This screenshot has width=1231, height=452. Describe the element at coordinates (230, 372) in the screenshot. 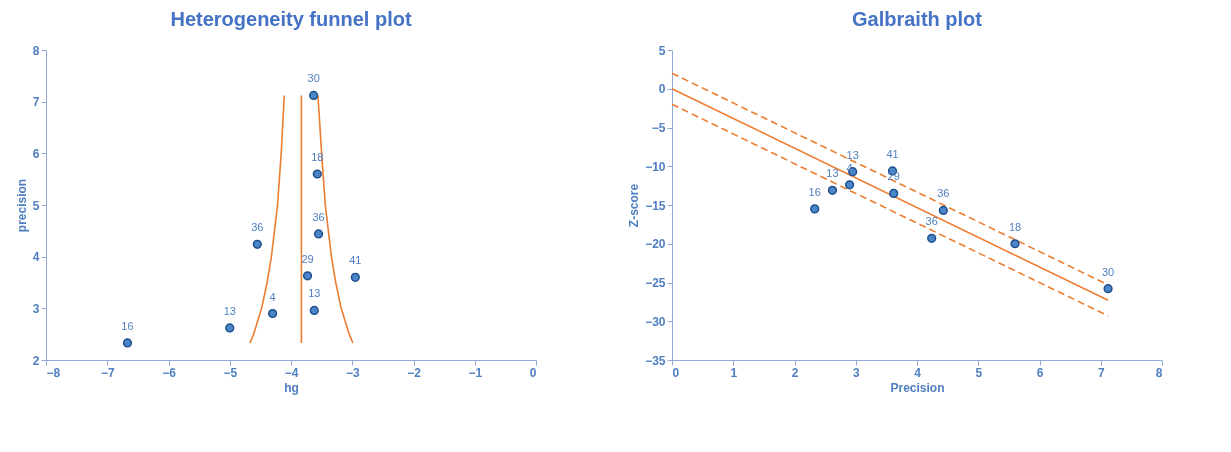

I see `x-tick-label: −5` at that location.